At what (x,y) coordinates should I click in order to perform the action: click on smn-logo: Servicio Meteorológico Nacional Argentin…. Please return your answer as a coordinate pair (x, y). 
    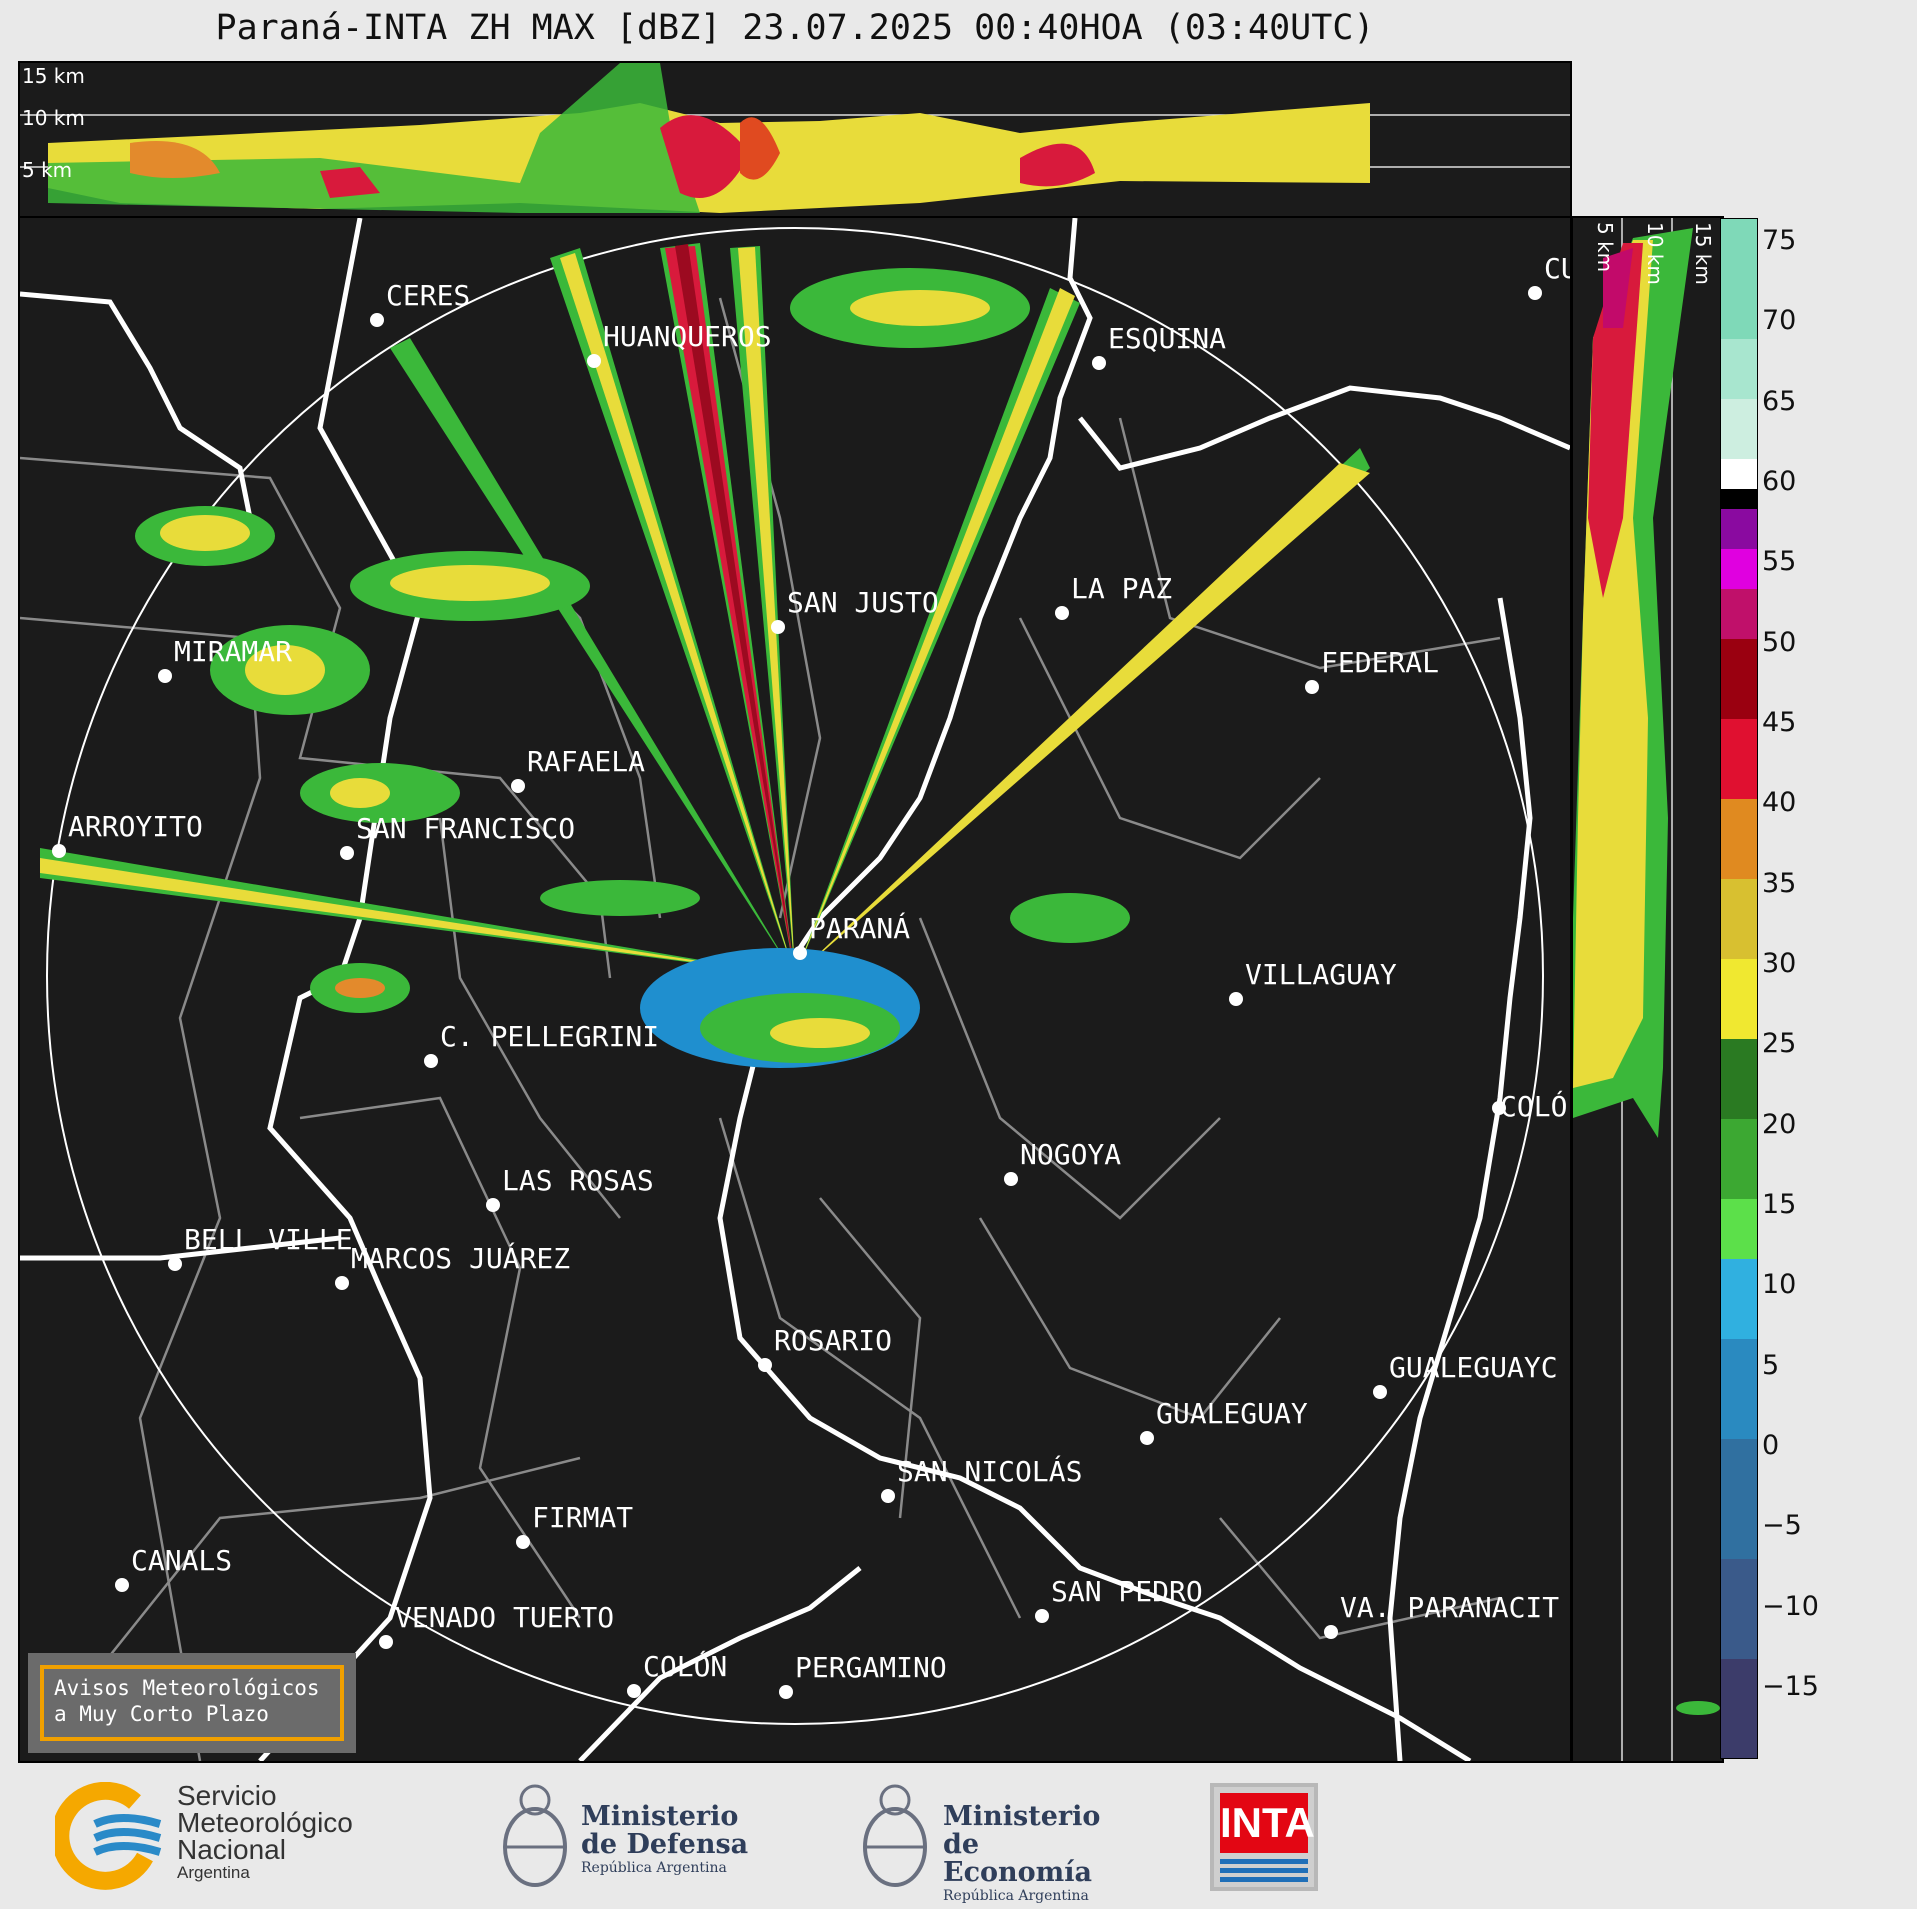
    Looking at the image, I should click on (225, 1837).